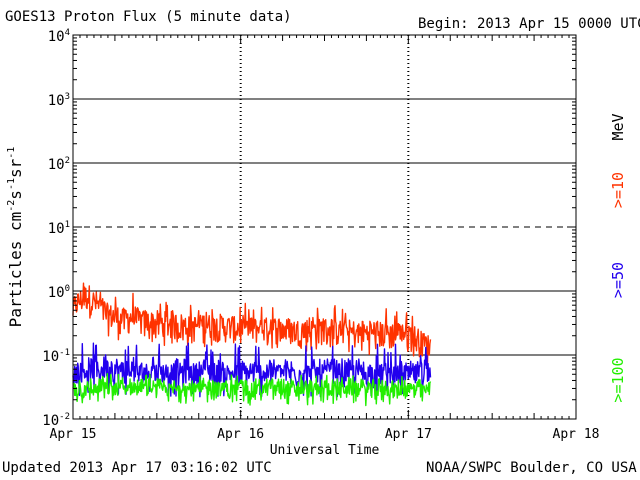  What do you see at coordinates (59, 164) in the screenshot?
I see `y-tick-label: 10²` at bounding box center [59, 164].